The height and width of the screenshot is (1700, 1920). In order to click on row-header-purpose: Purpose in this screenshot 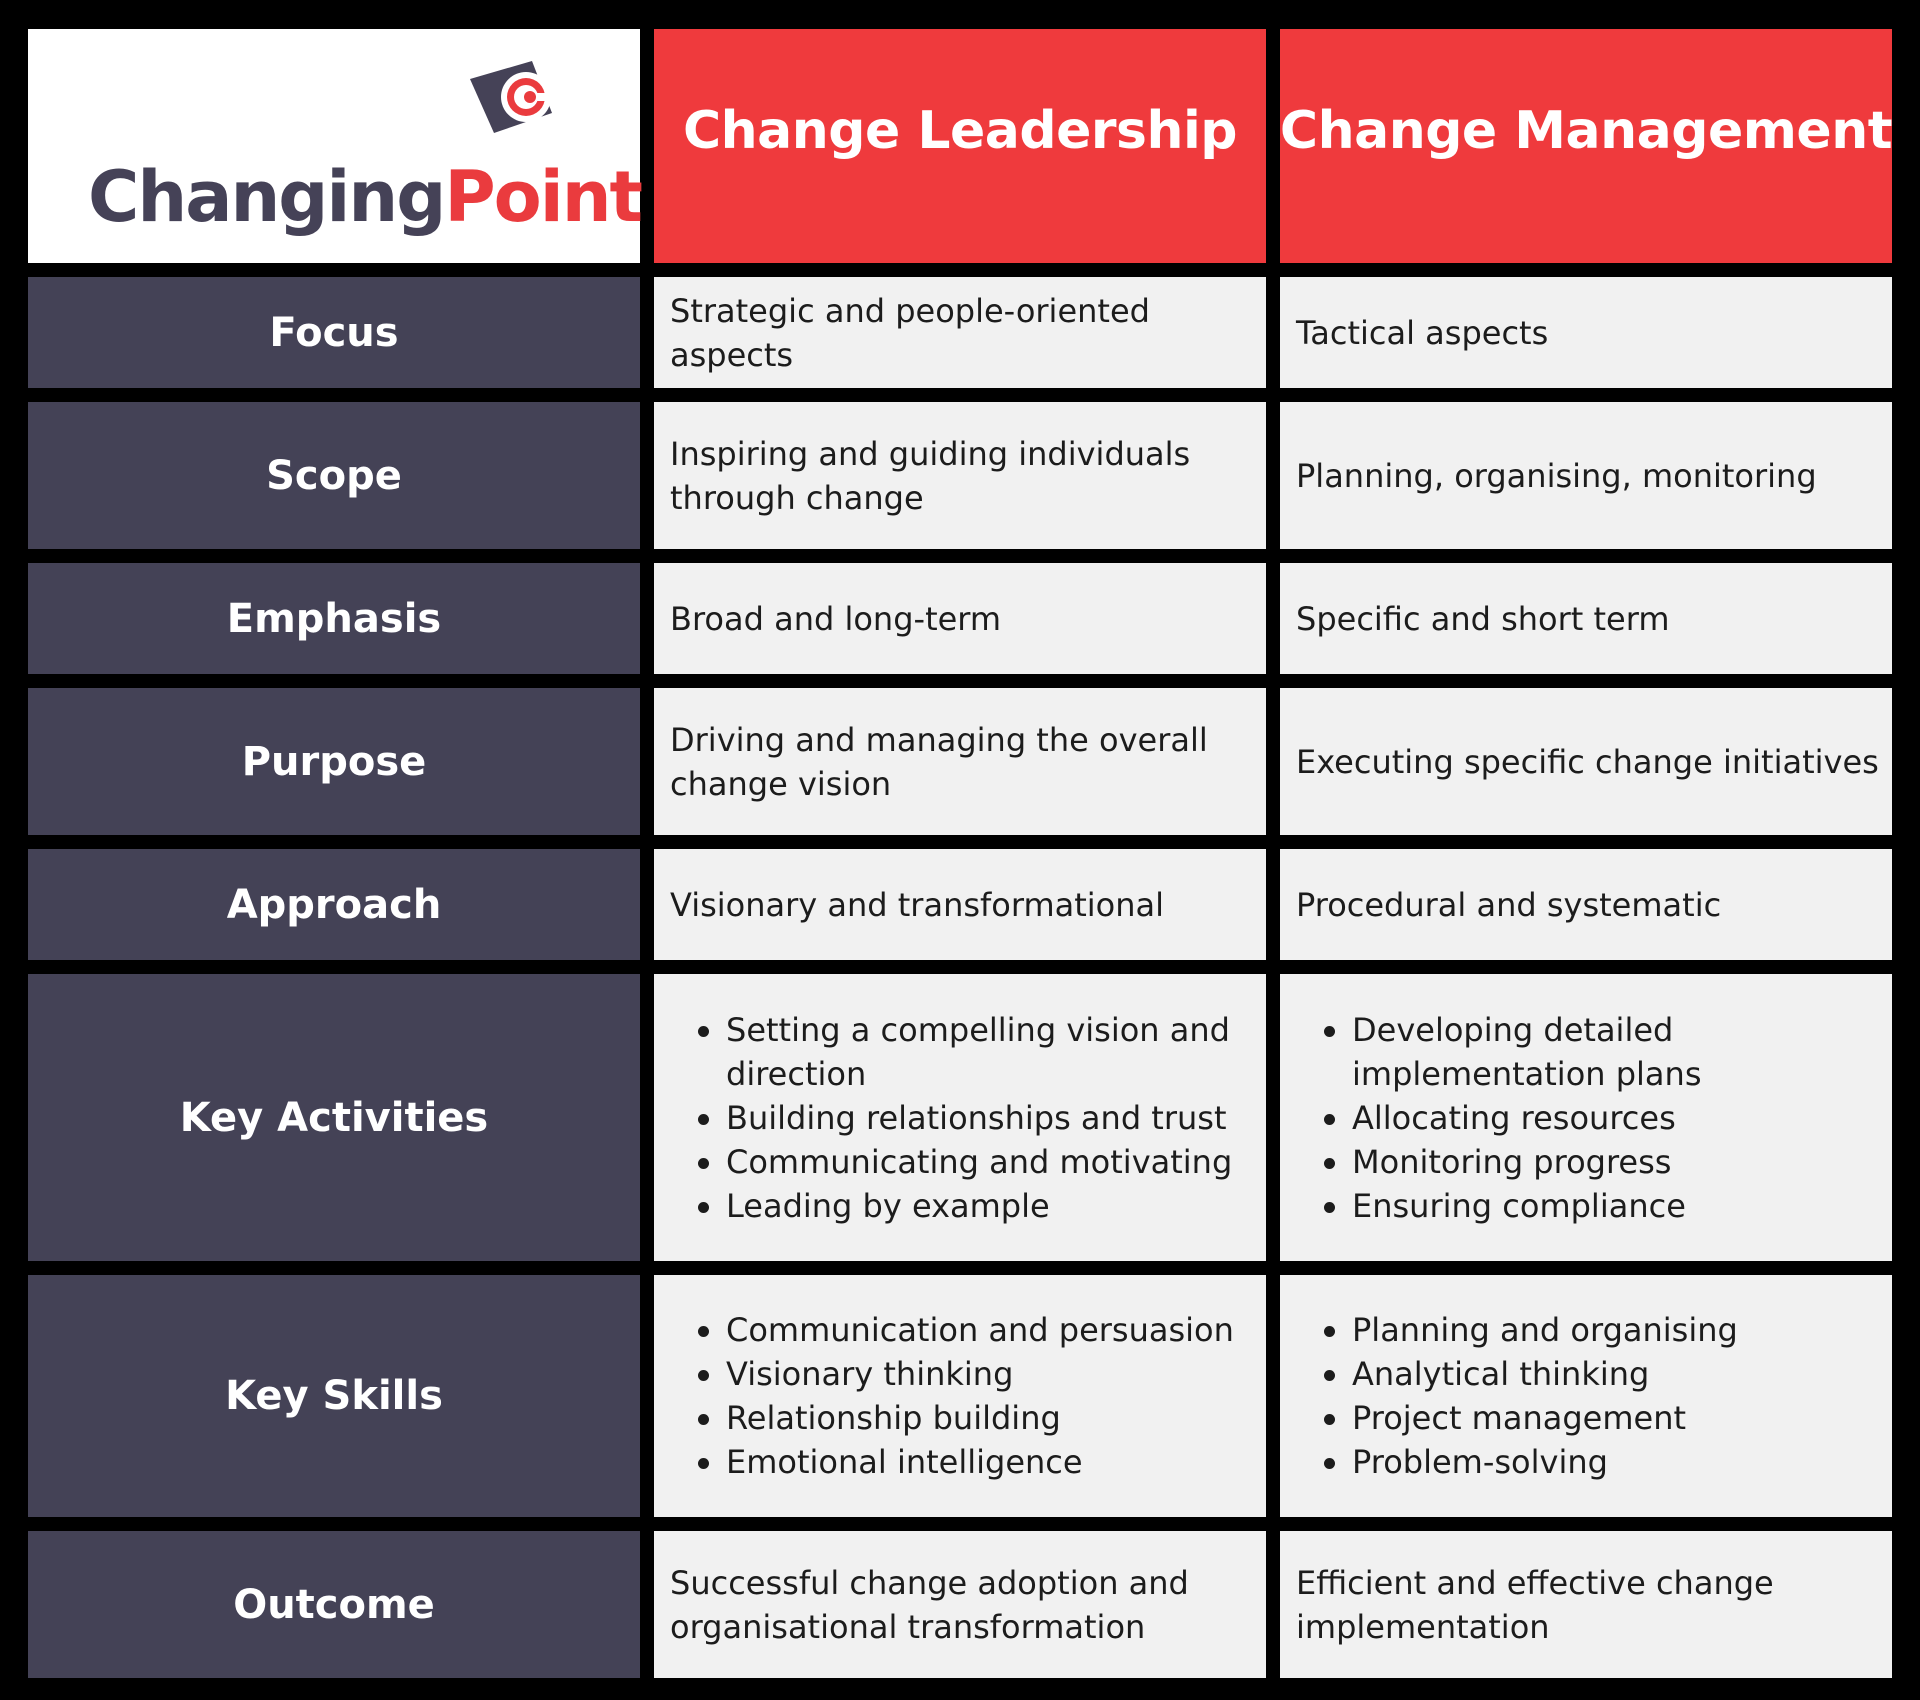, I will do `click(334, 761)`.